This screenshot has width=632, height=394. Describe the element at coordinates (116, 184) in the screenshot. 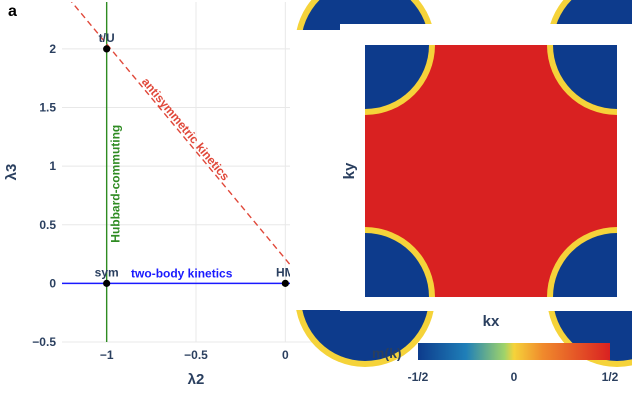

I see `series-label-hubbard: Hubbard-commuting` at that location.